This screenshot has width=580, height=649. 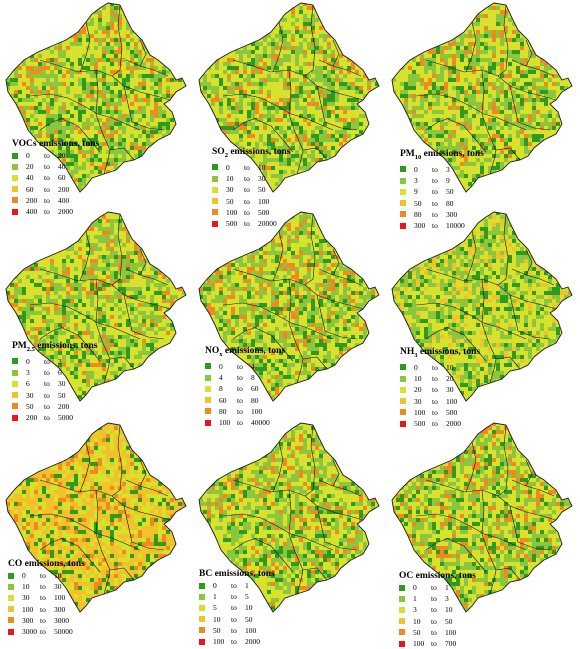 What do you see at coordinates (222, 641) in the screenshot?
I see `range-low: 100` at bounding box center [222, 641].